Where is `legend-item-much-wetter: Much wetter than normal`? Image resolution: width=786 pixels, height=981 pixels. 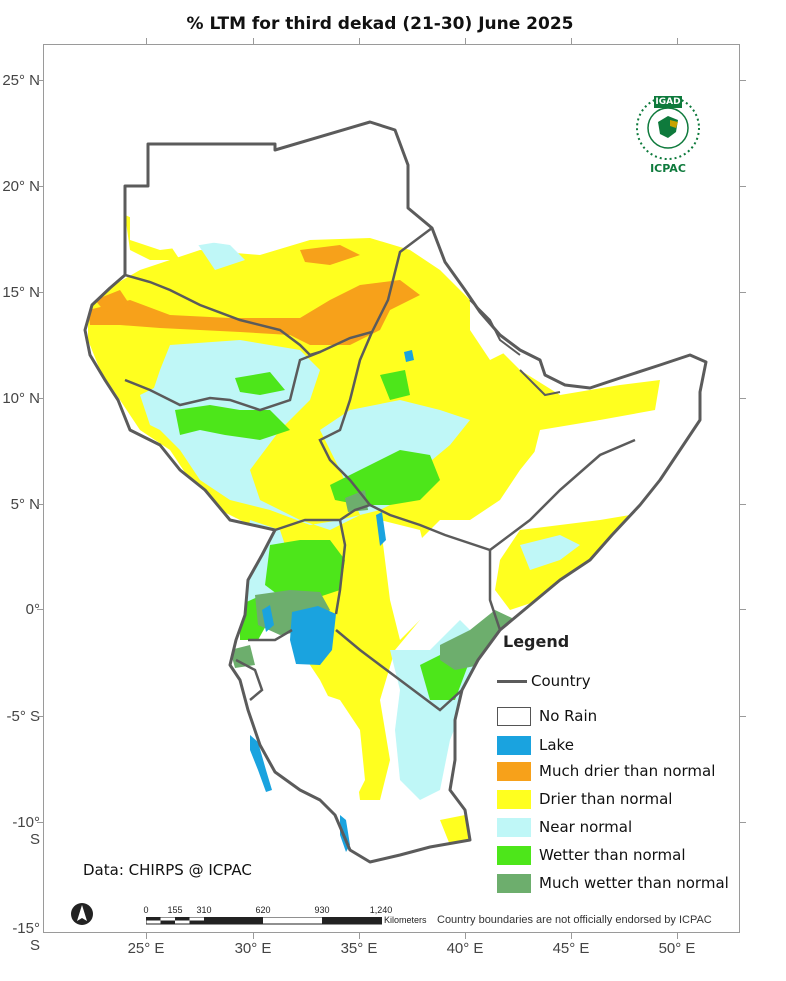
legend-item-much-wetter: Much wetter than normal is located at coordinates (613, 883).